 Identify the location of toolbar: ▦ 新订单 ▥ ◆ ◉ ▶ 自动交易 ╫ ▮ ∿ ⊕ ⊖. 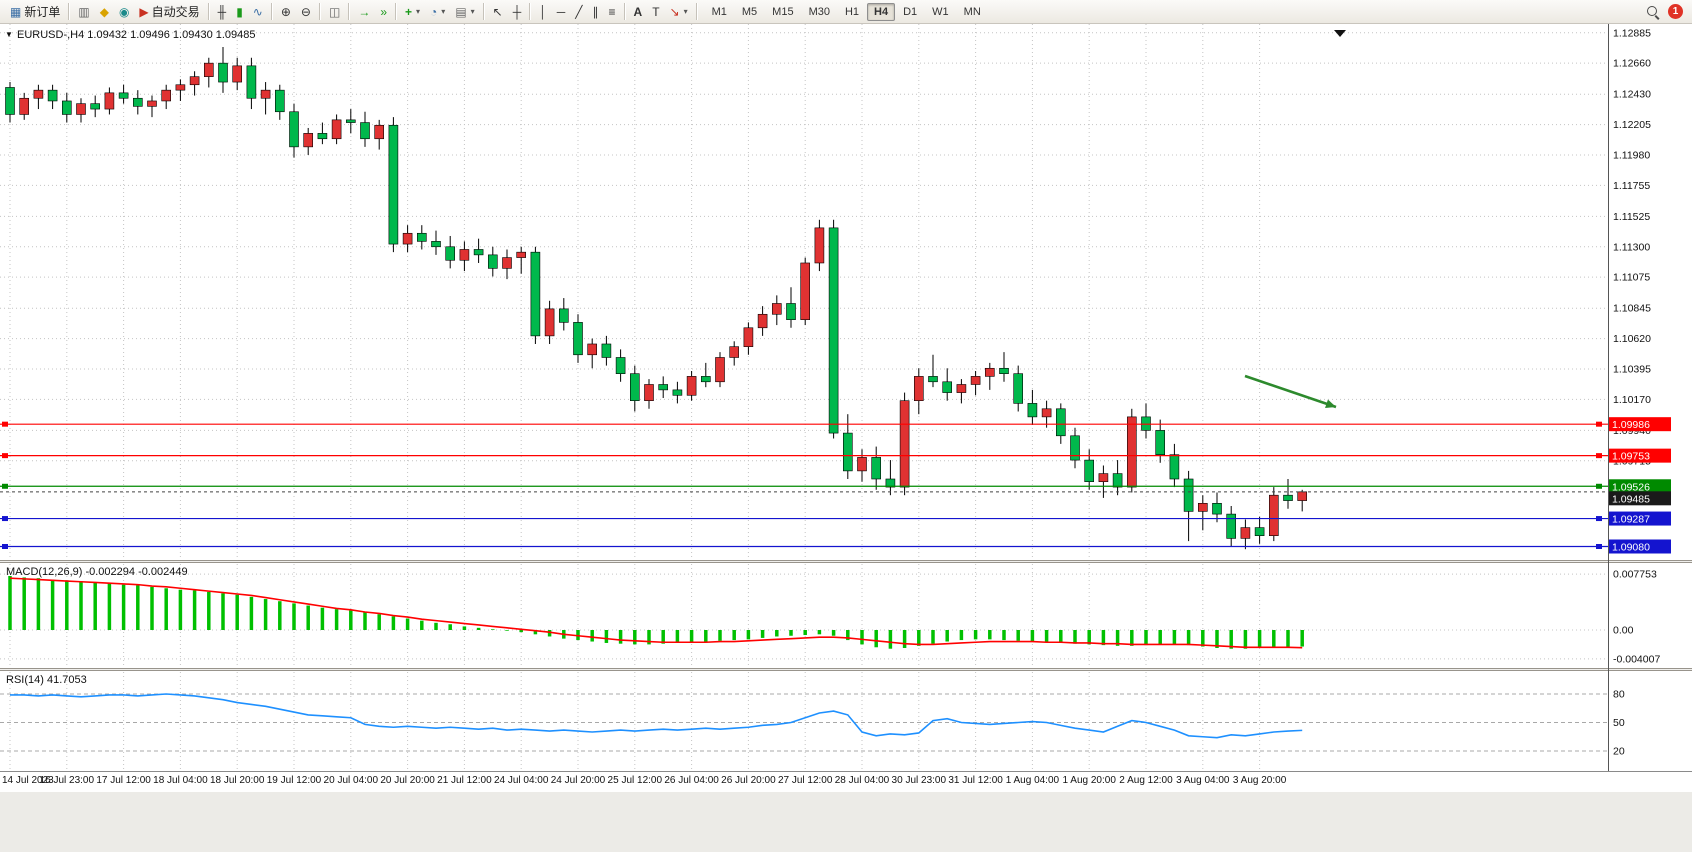
(846, 12).